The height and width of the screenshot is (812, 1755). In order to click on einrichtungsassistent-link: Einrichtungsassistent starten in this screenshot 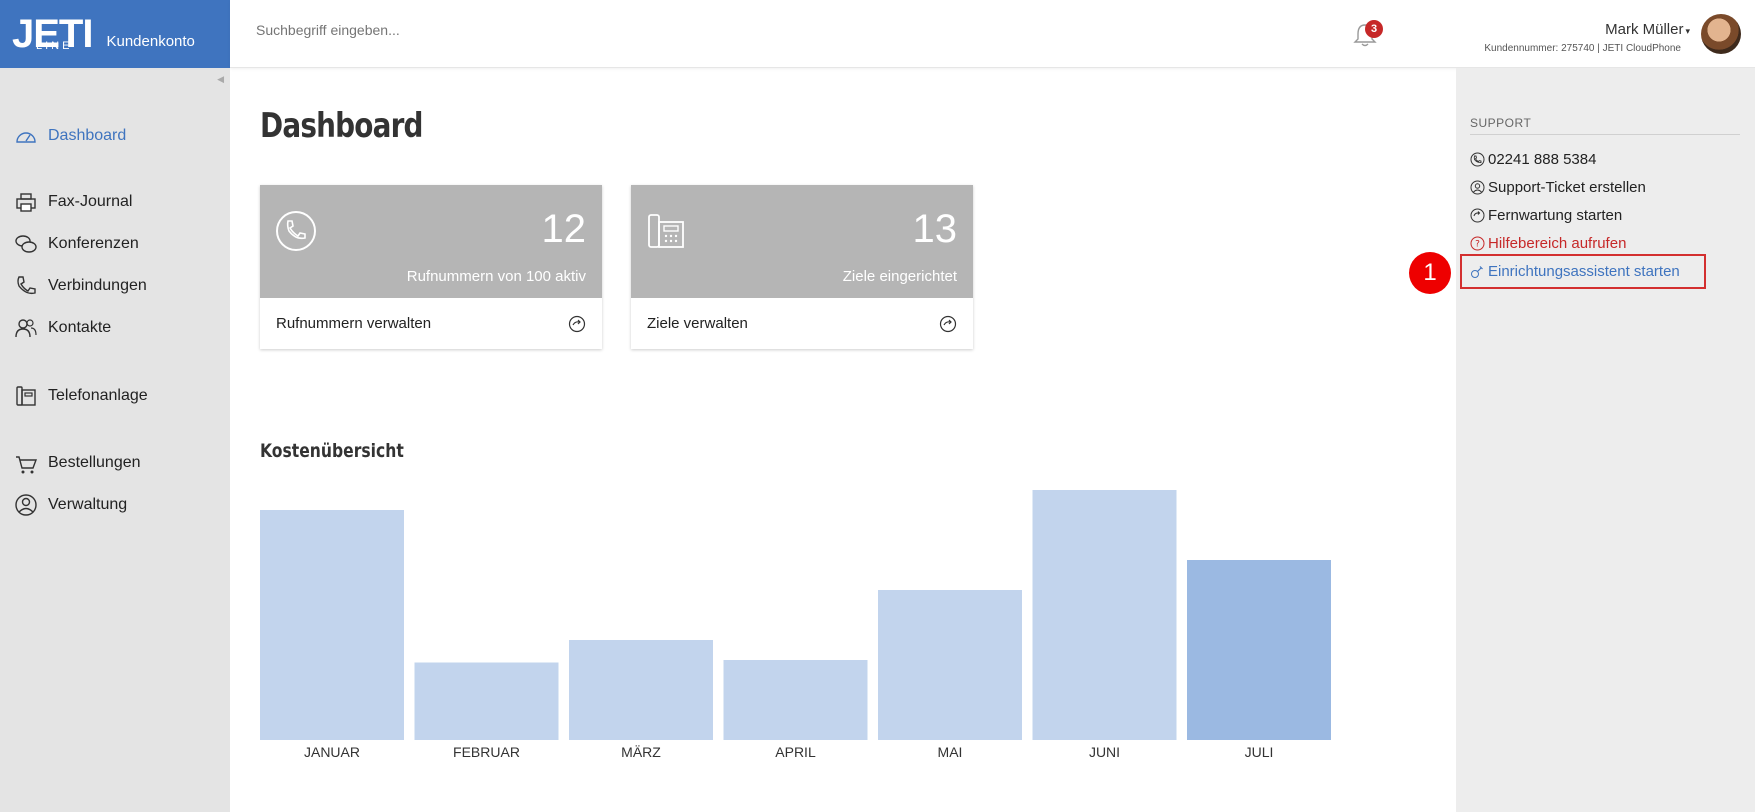, I will do `click(1575, 271)`.